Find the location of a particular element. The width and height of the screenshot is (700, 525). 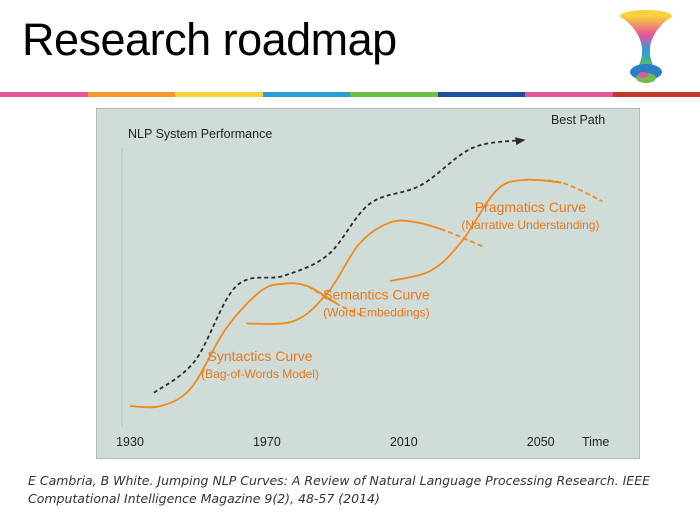

x-tick-label: 2010 is located at coordinates (404, 442).